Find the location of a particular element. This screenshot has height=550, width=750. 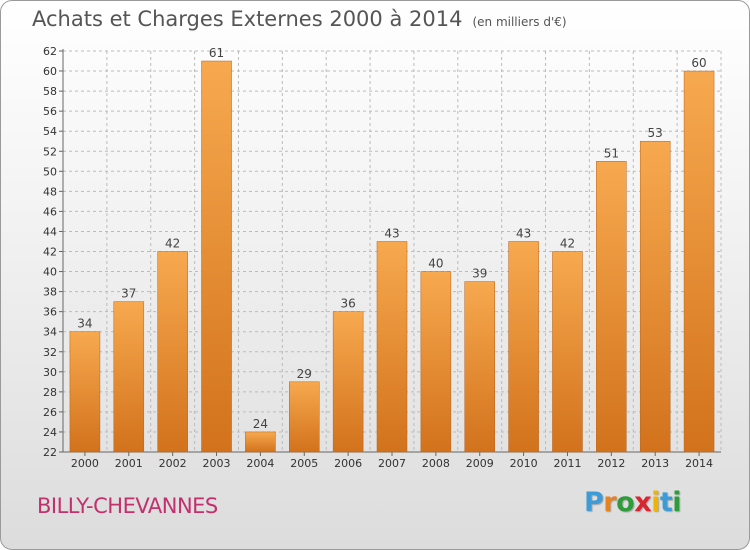

logo-letter: x is located at coordinates (643, 502).